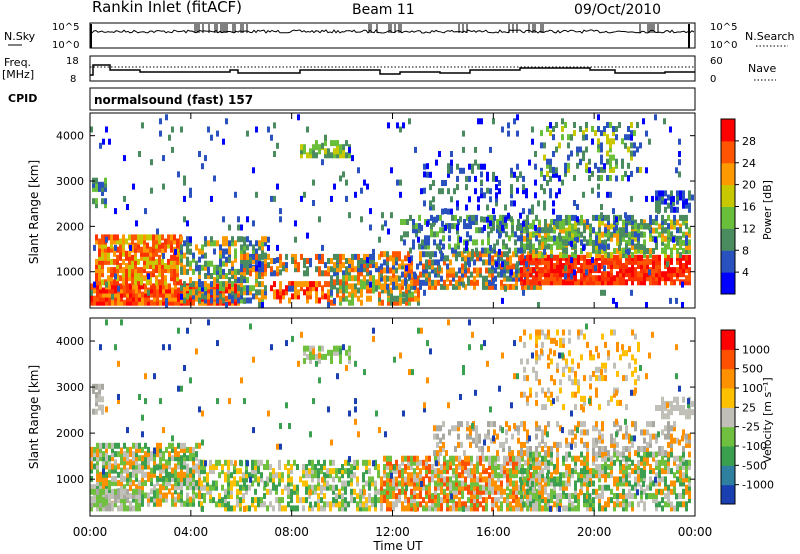 Image resolution: width=800 pixels, height=554 pixels. What do you see at coordinates (34, 212) in the screenshot?
I see `power-y-axis-label: Slant Range [km]` at bounding box center [34, 212].